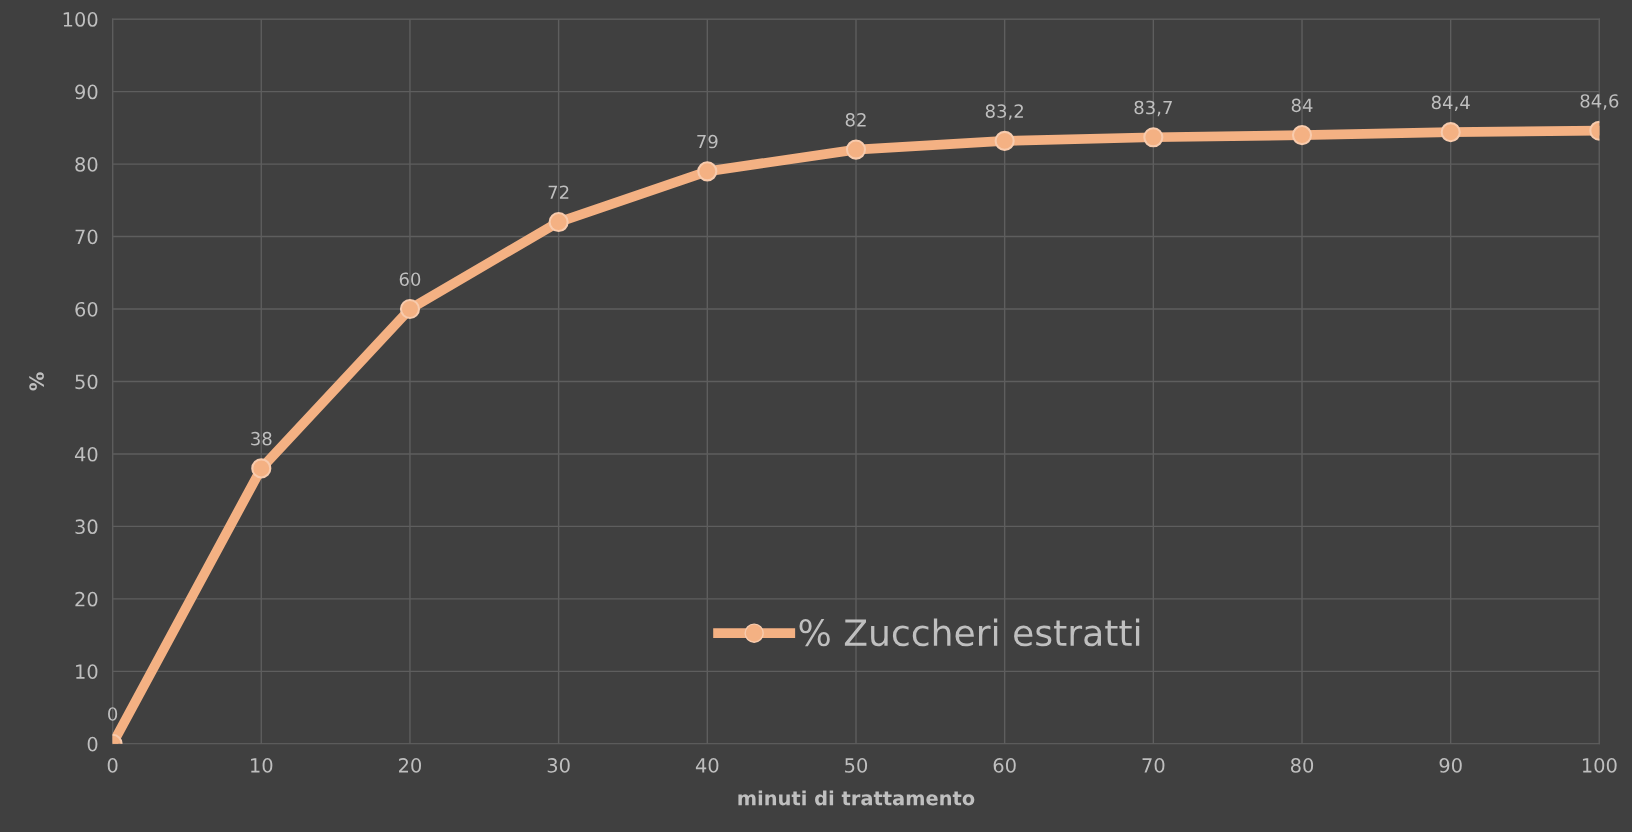 This screenshot has height=832, width=1632. I want to click on data-label: 38, so click(261, 438).